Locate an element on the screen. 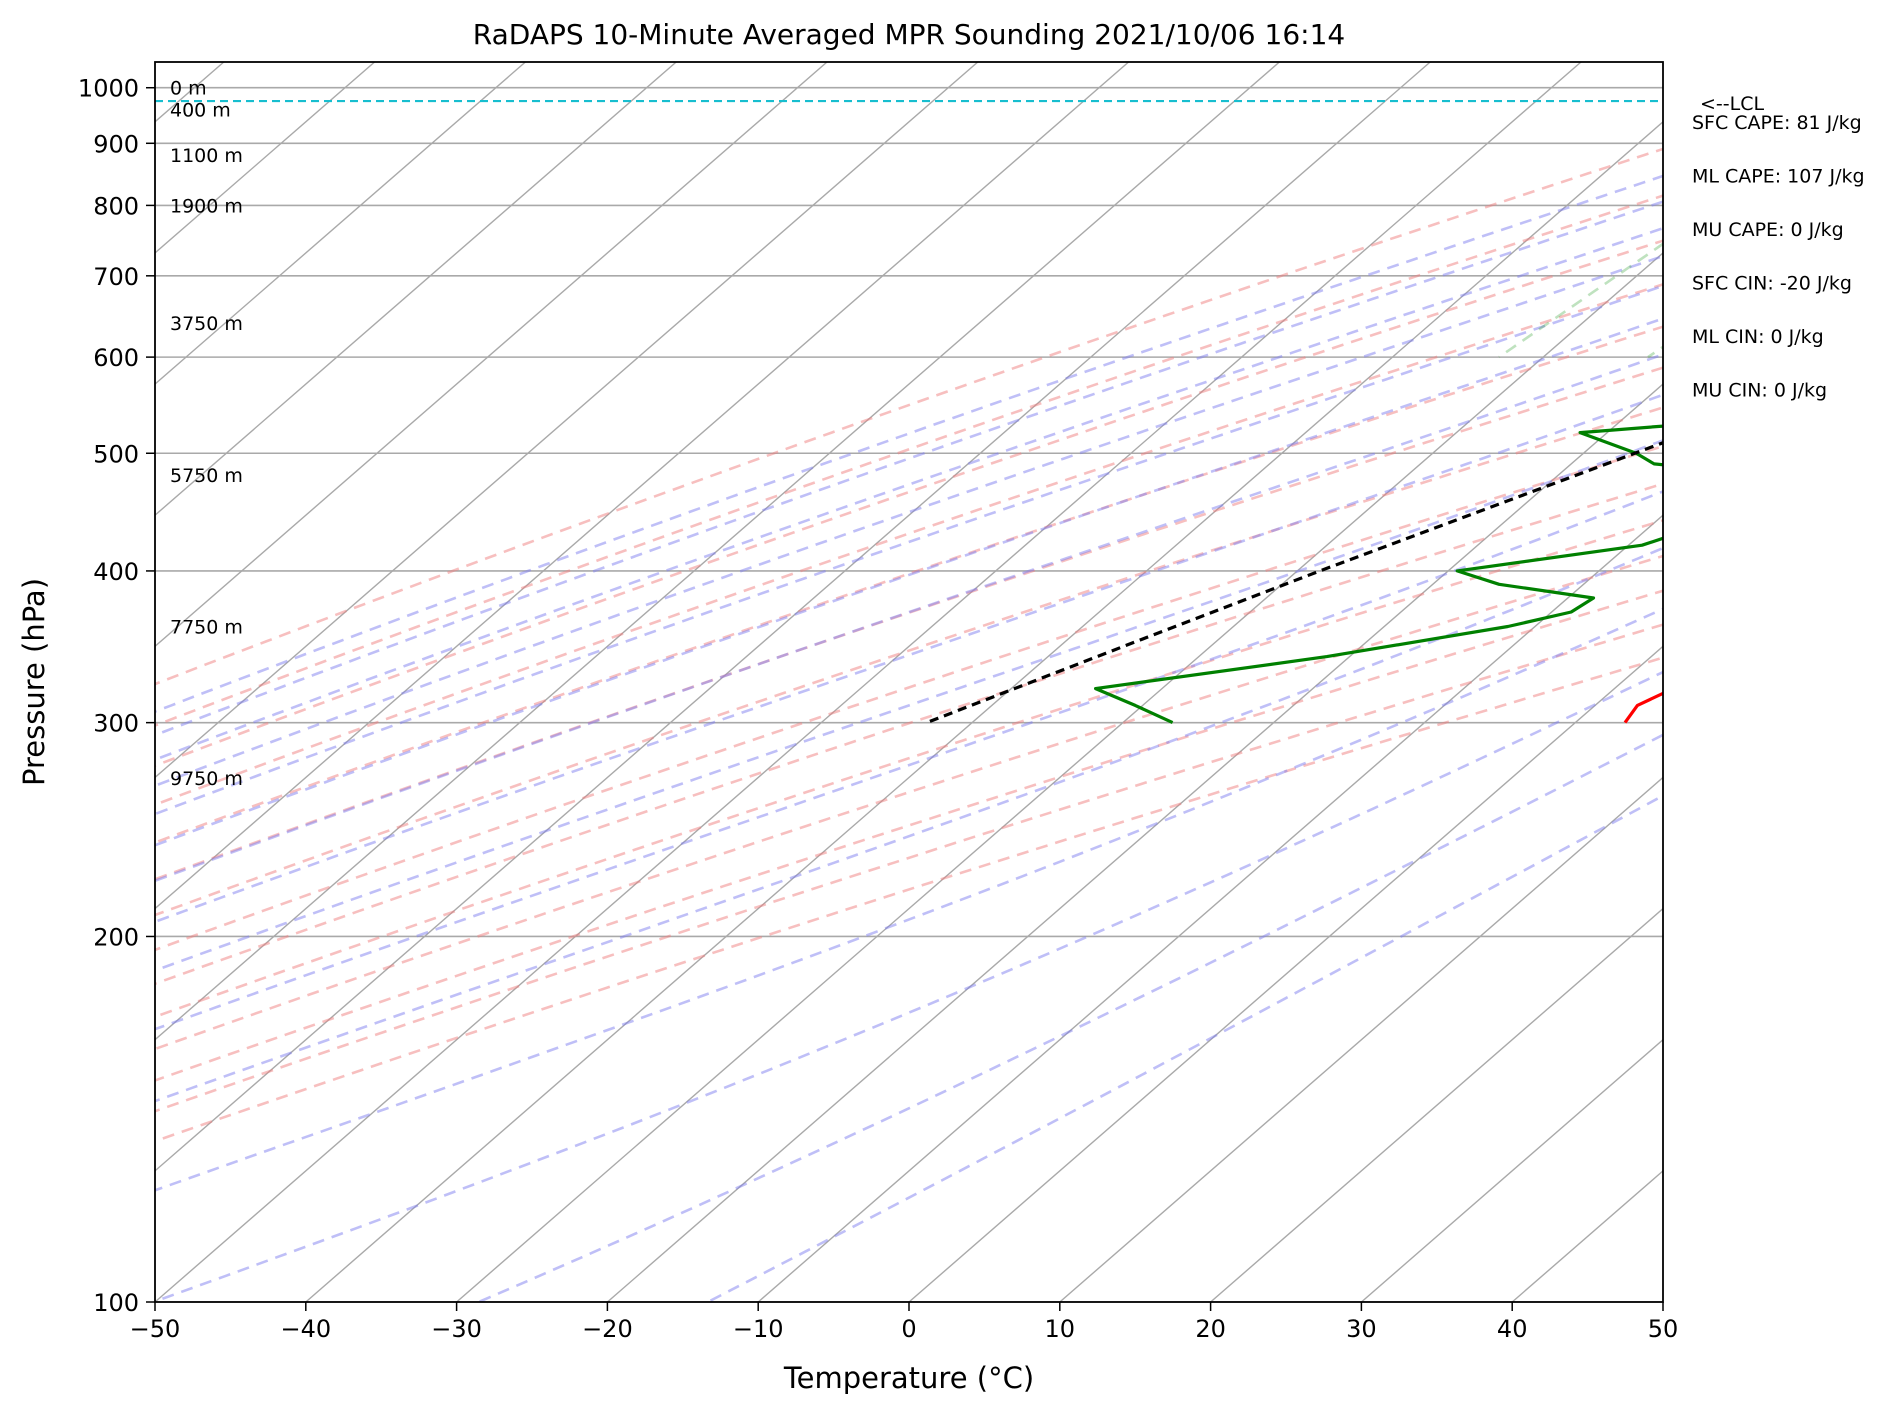 This screenshot has height=1410, width=1900. y-tick-label: 200 is located at coordinates (116, 937).